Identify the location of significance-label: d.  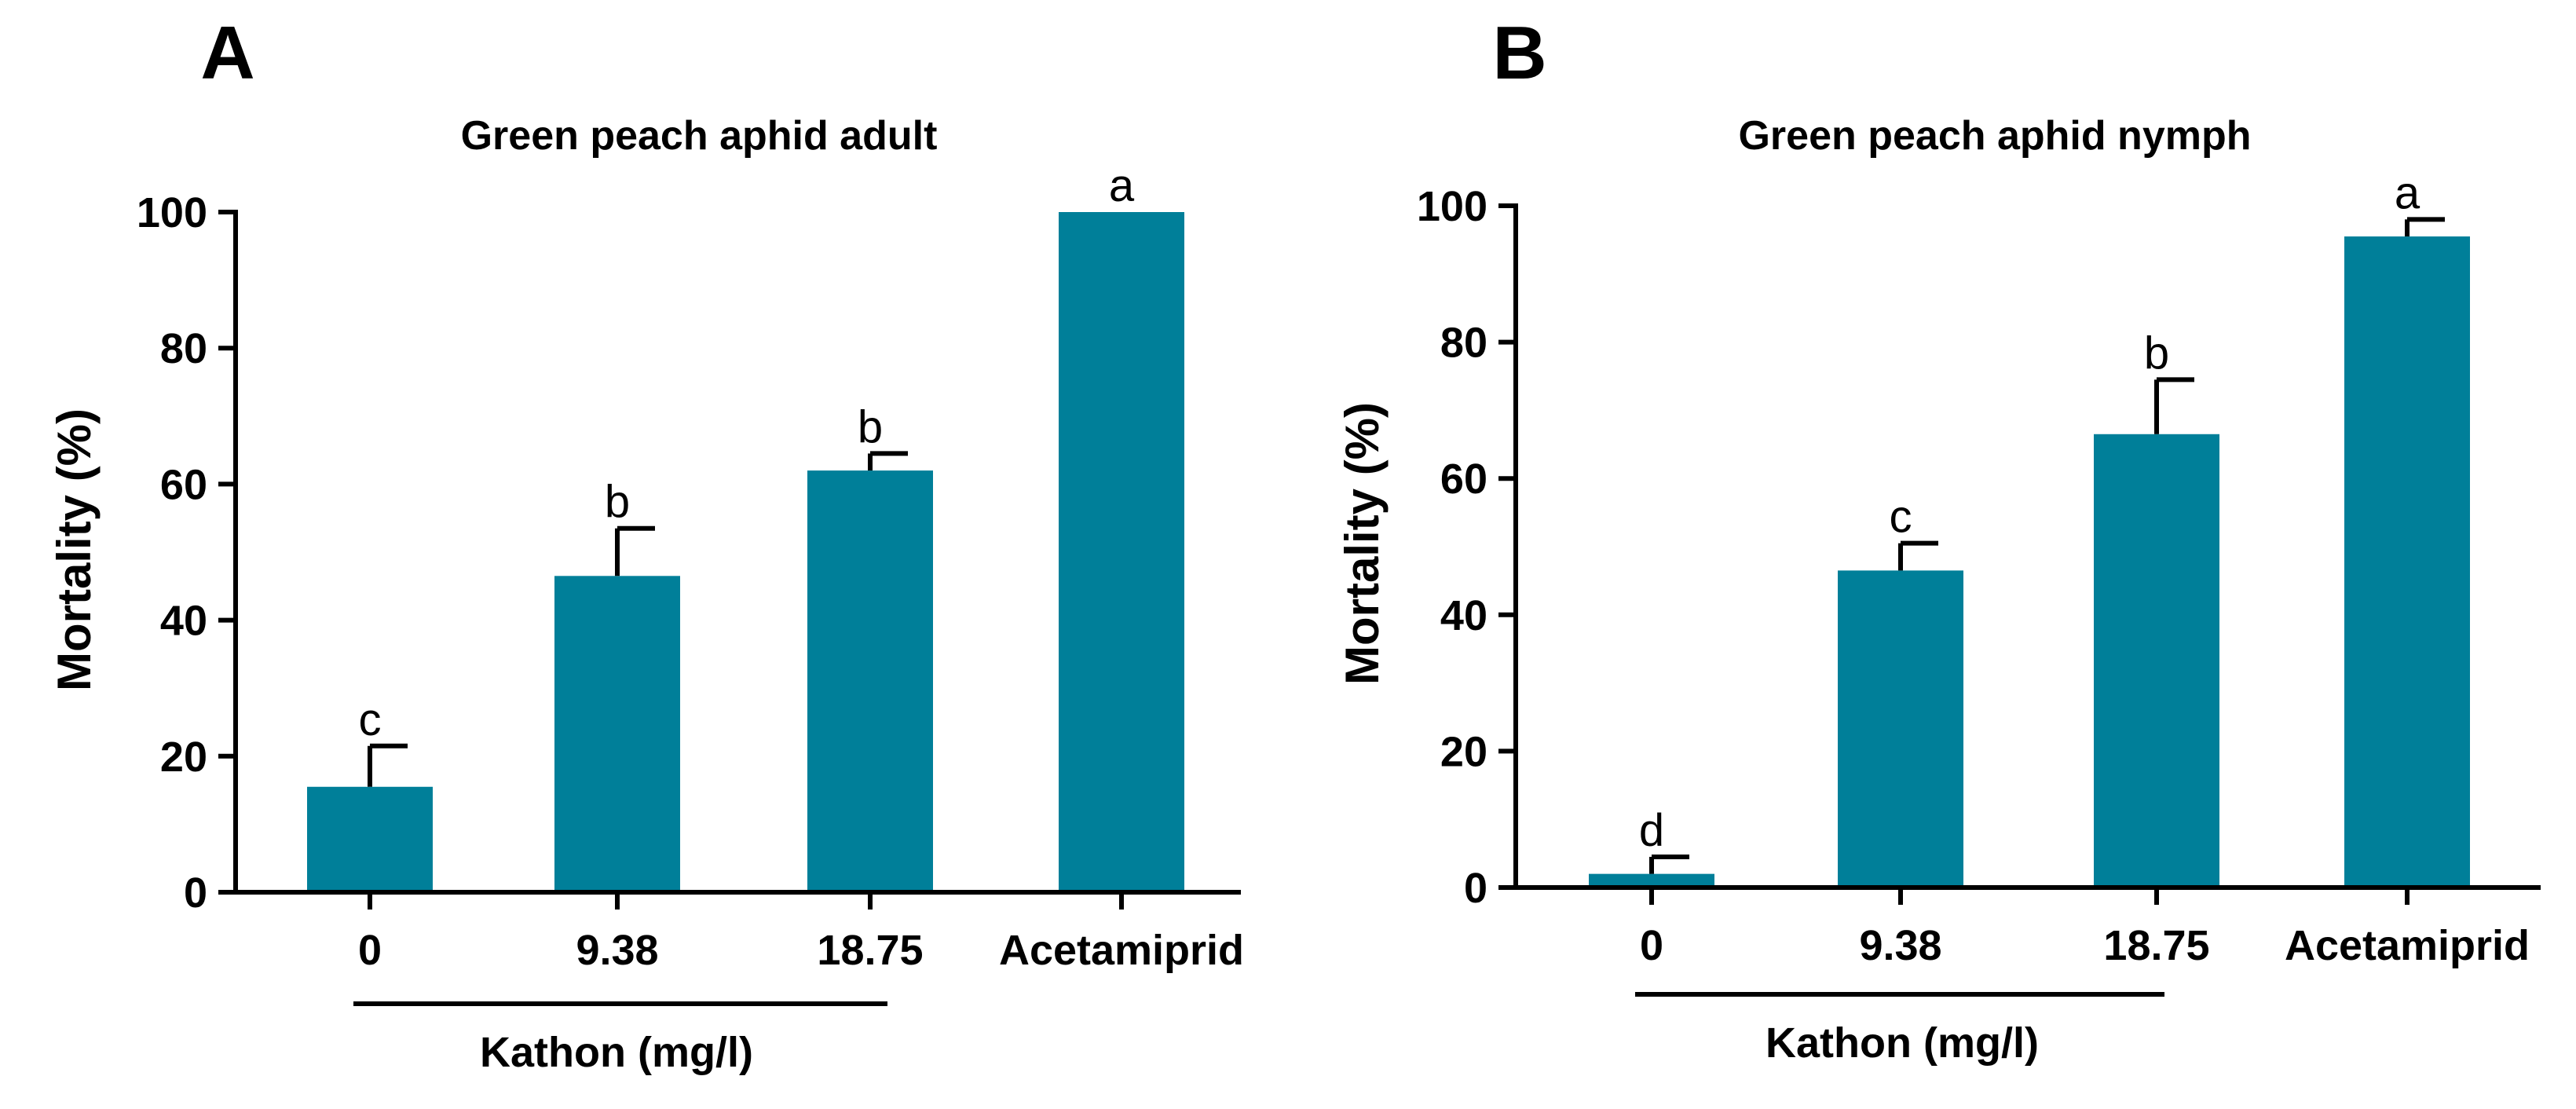
(1652, 830).